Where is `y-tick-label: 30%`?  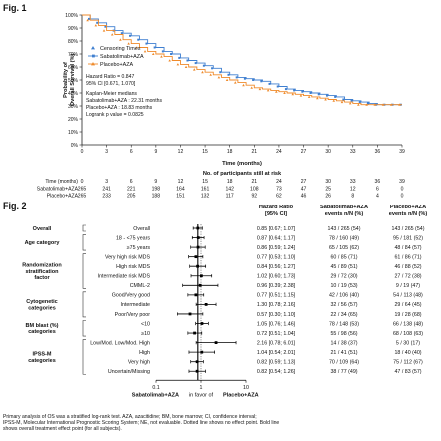 y-tick-label: 30% is located at coordinates (73, 107).